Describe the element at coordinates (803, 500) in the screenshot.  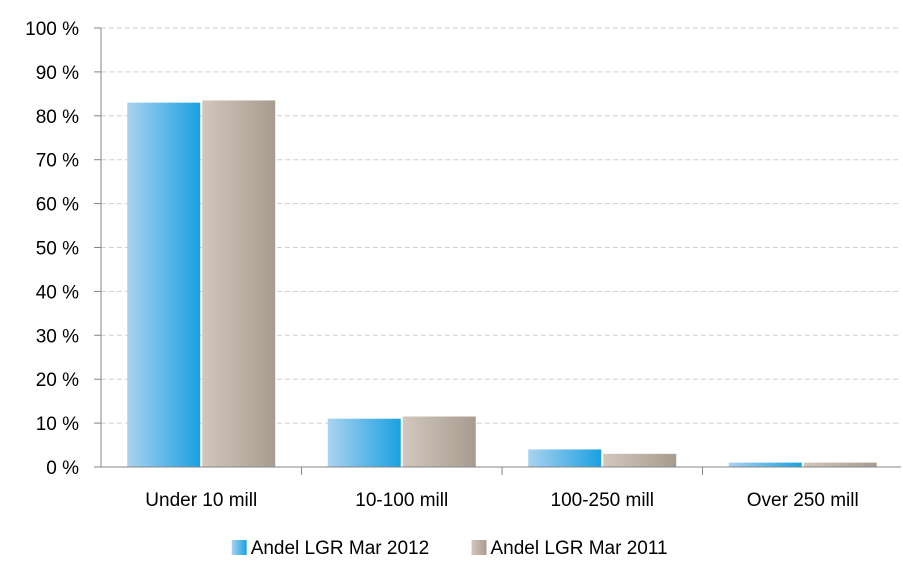
I see `x-tick-label: Over 250 mill` at that location.